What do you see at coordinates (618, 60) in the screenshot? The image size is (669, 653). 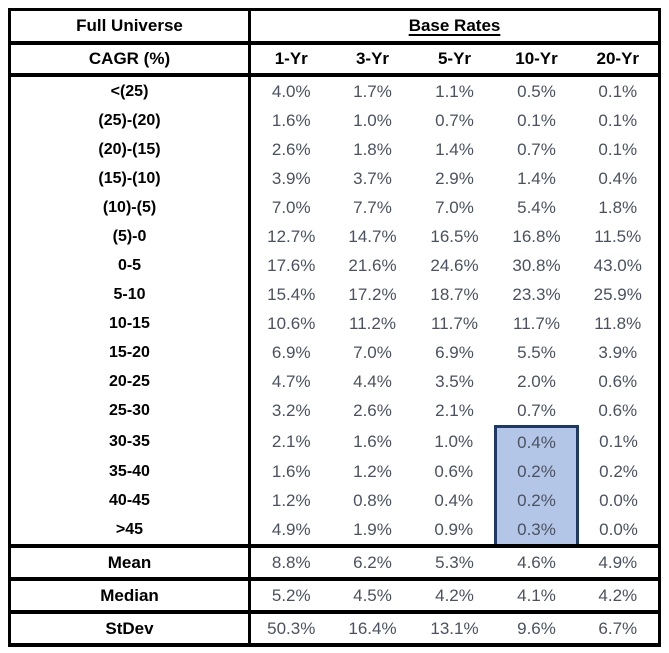 I see `column-header-20yr: 20-Yr` at bounding box center [618, 60].